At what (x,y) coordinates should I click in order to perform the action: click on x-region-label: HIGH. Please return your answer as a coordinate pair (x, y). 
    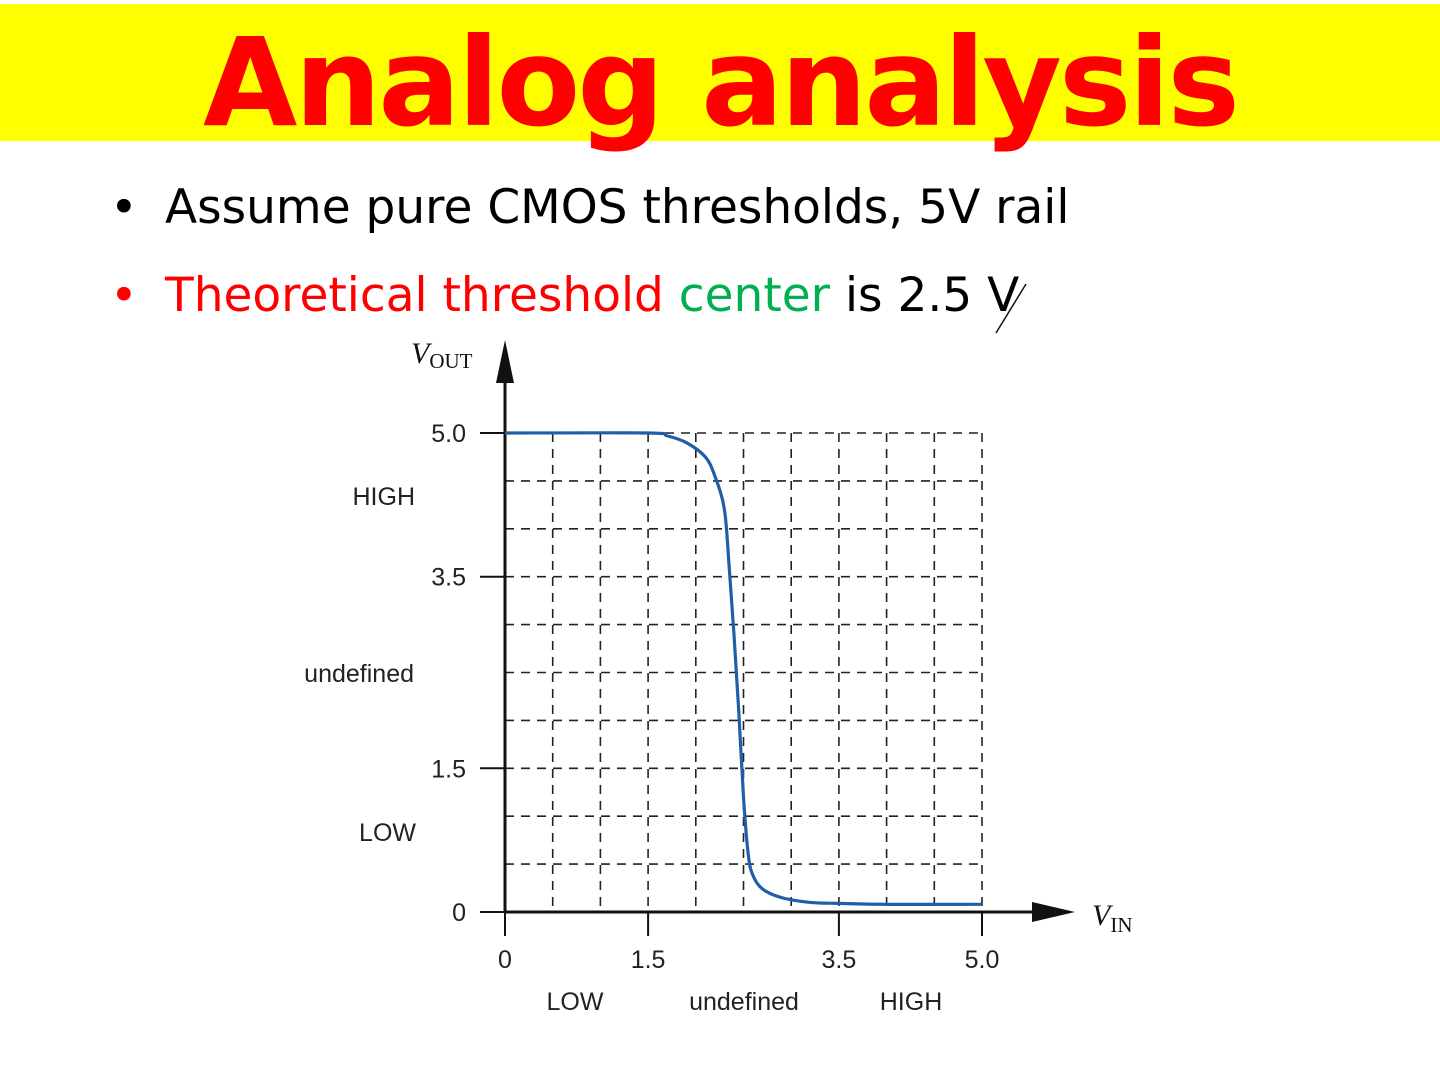
    Looking at the image, I should click on (911, 1002).